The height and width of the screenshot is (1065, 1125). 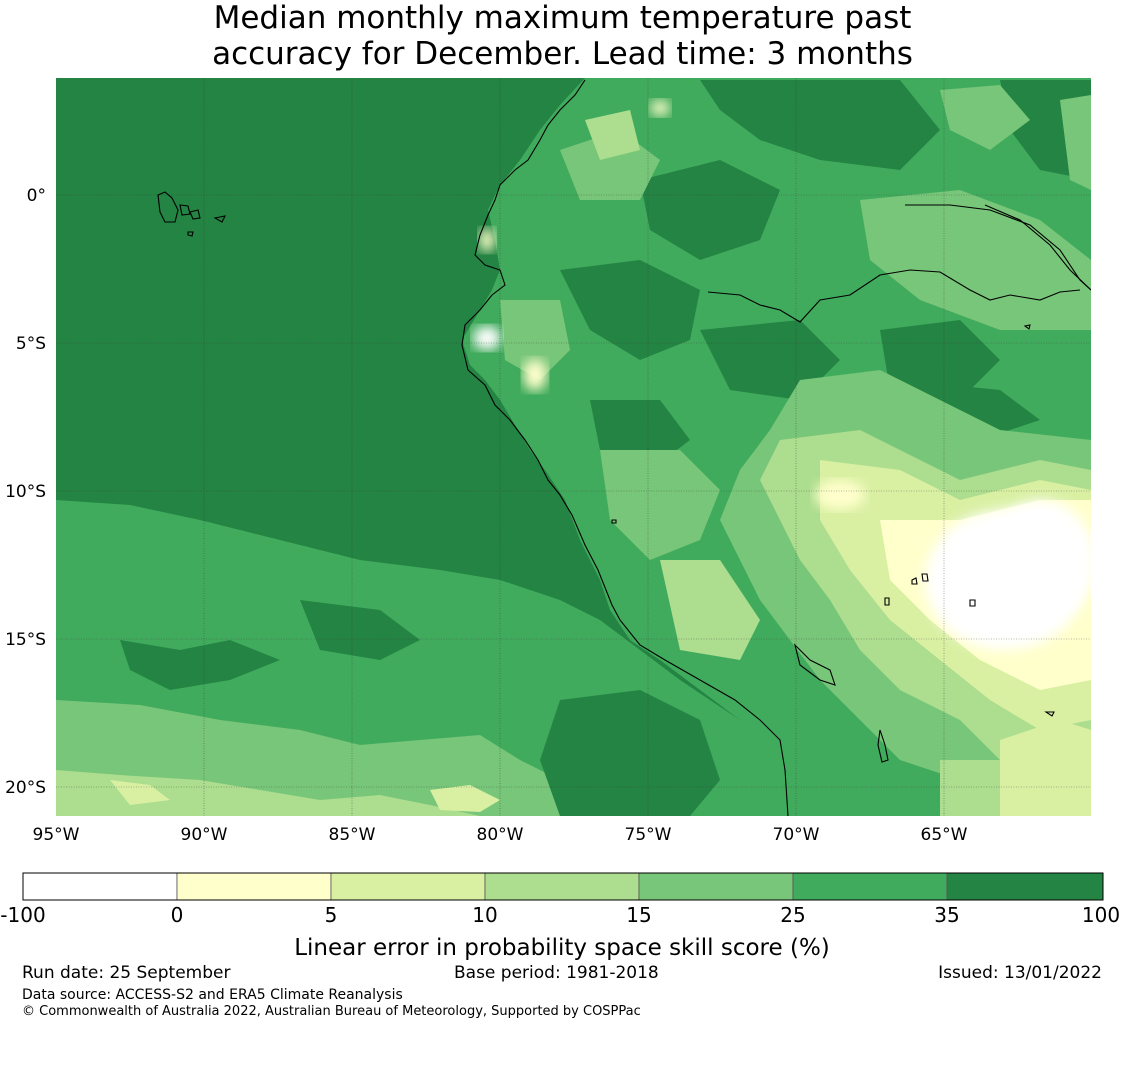 What do you see at coordinates (796, 835) in the screenshot?
I see `lon-tick-label: 70°W` at bounding box center [796, 835].